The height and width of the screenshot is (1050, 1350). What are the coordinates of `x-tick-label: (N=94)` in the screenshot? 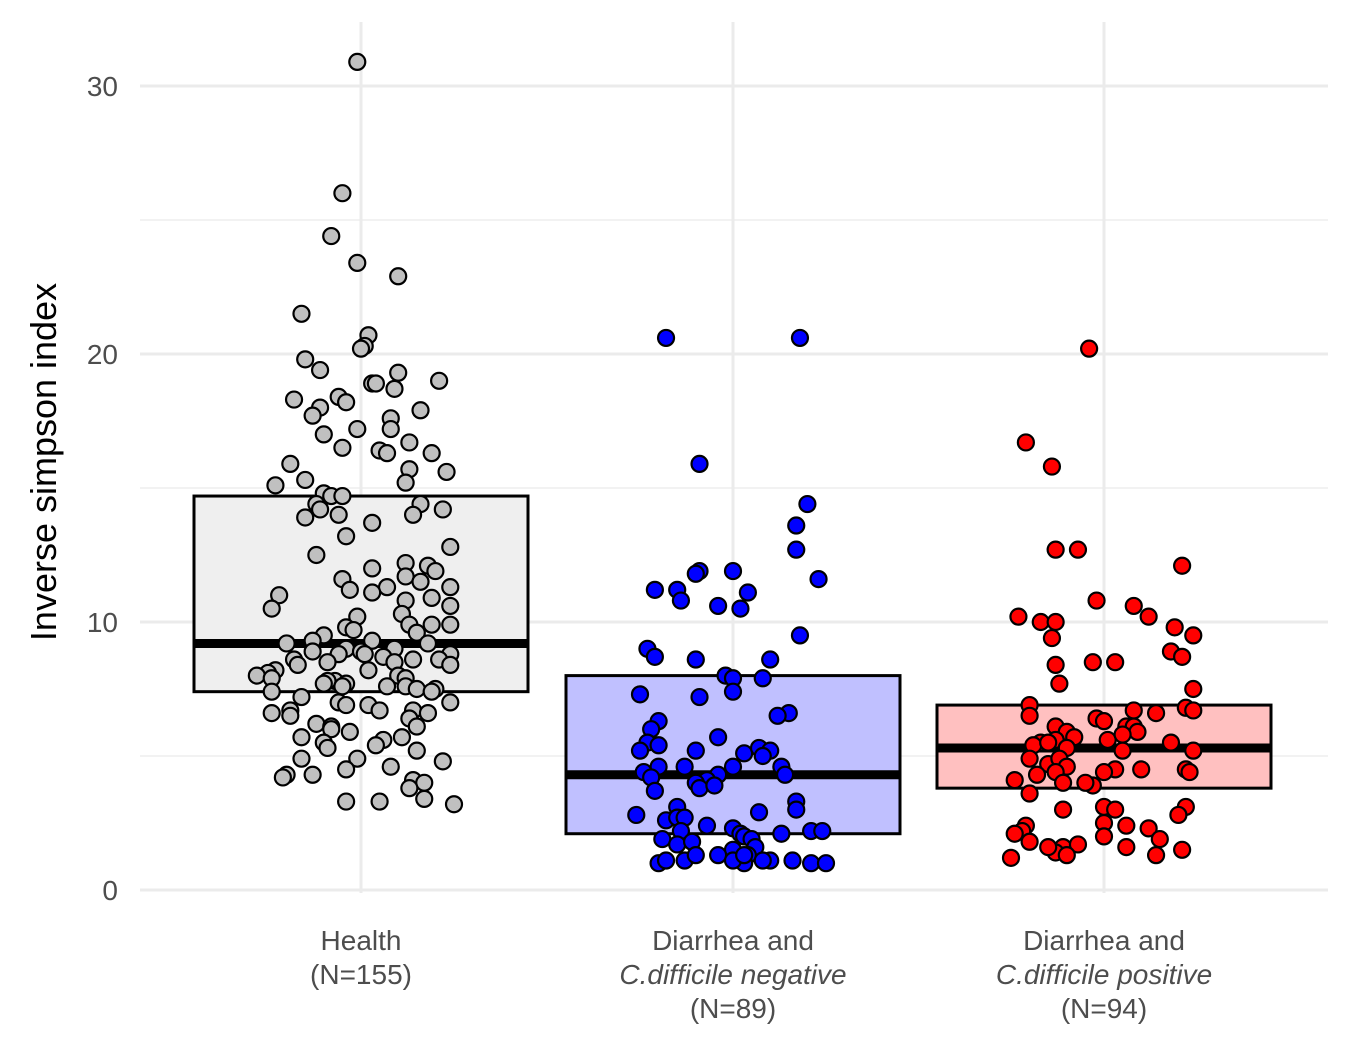 It's located at (1104, 1008).